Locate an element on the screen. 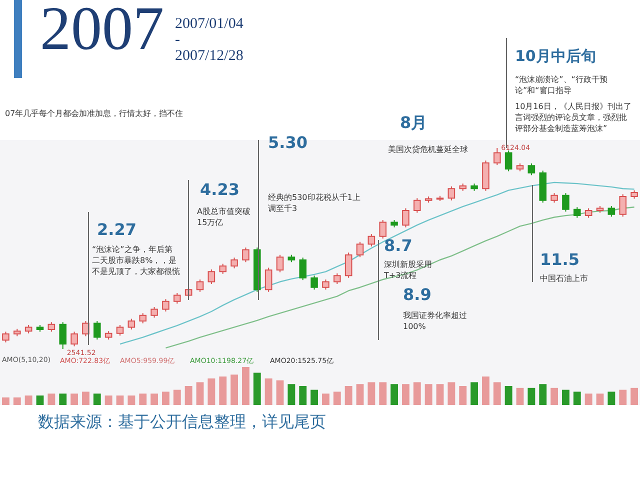 The height and width of the screenshot is (480, 640). annotation: 4.23 is located at coordinates (220, 189).